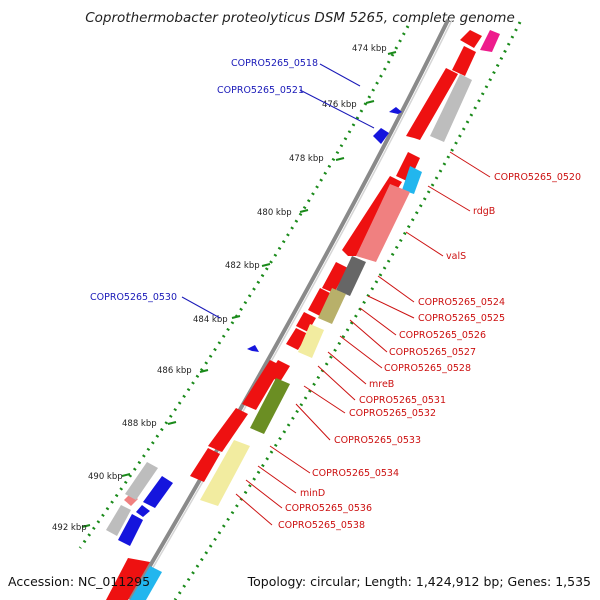 The height and width of the screenshot is (600, 600). What do you see at coordinates (381, 384) in the screenshot?
I see `gene-label: mreB` at bounding box center [381, 384].